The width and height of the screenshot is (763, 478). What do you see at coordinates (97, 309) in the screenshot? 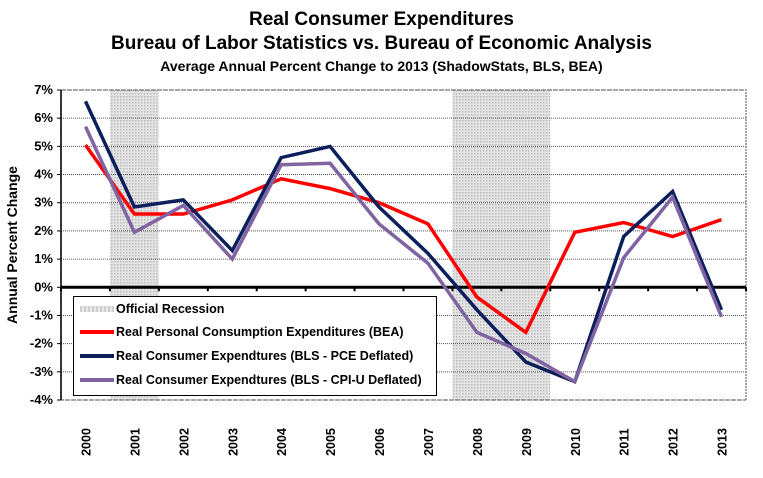
I see `legend-swatch-recession` at bounding box center [97, 309].